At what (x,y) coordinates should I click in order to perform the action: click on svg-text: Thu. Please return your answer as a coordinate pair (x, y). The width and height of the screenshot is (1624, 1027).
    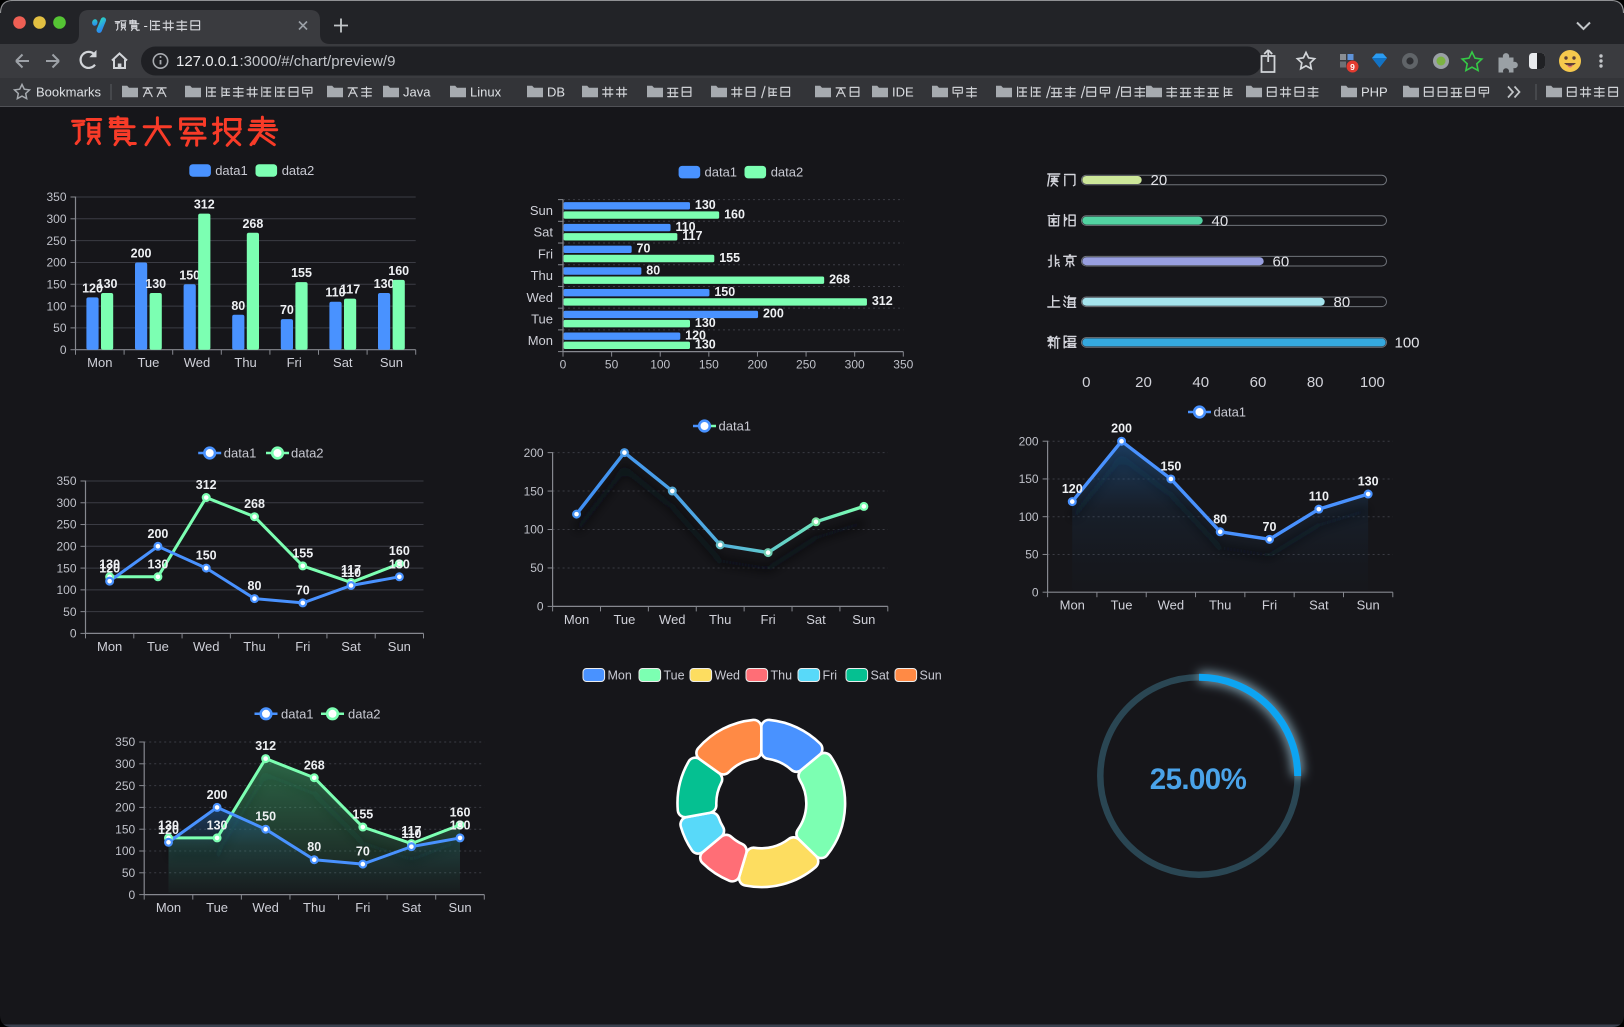
    Looking at the image, I should click on (245, 362).